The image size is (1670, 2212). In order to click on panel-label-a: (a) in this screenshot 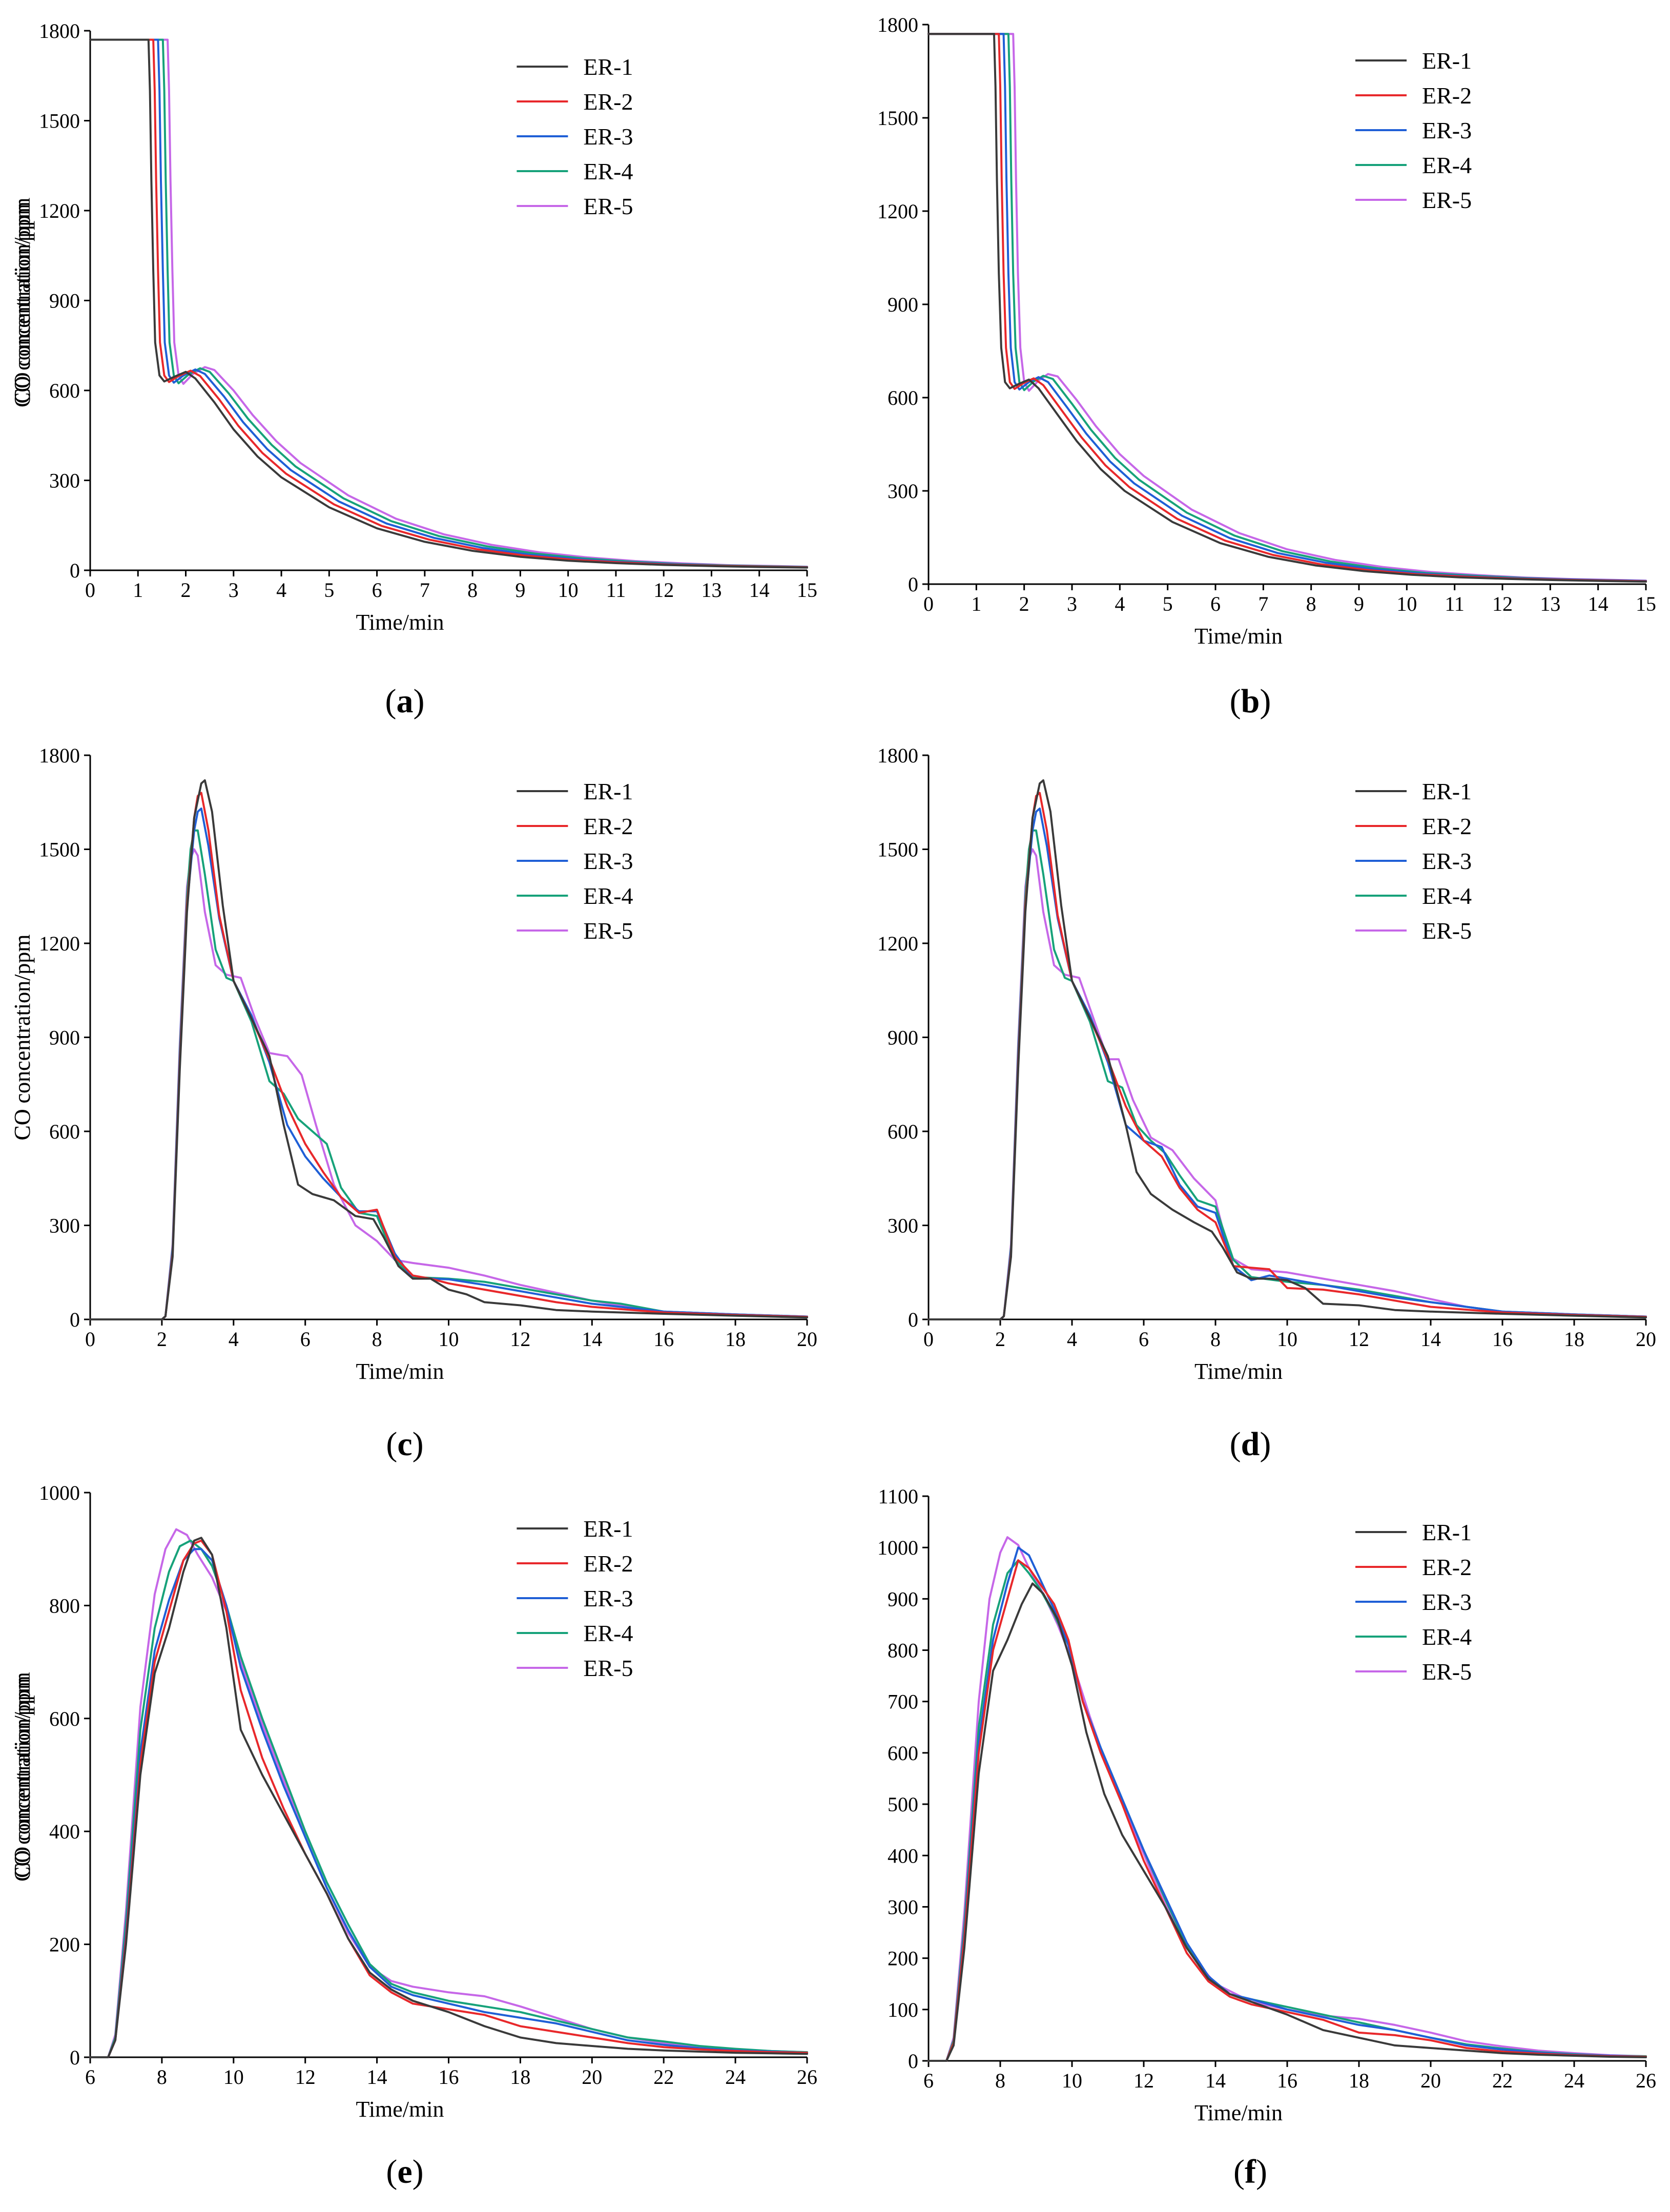, I will do `click(405, 701)`.